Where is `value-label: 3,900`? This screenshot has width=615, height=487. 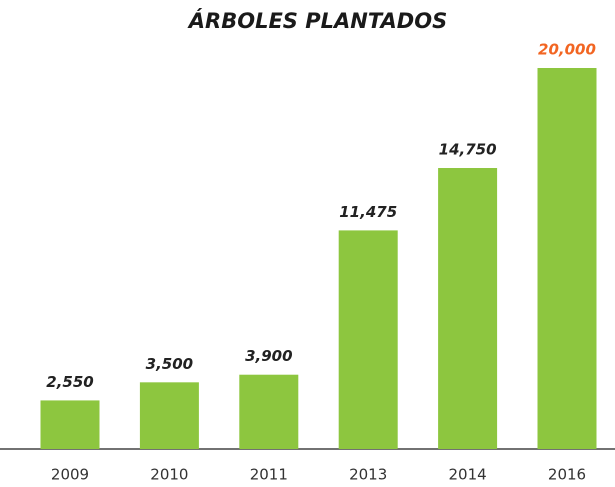 value-label: 3,900 is located at coordinates (268, 356).